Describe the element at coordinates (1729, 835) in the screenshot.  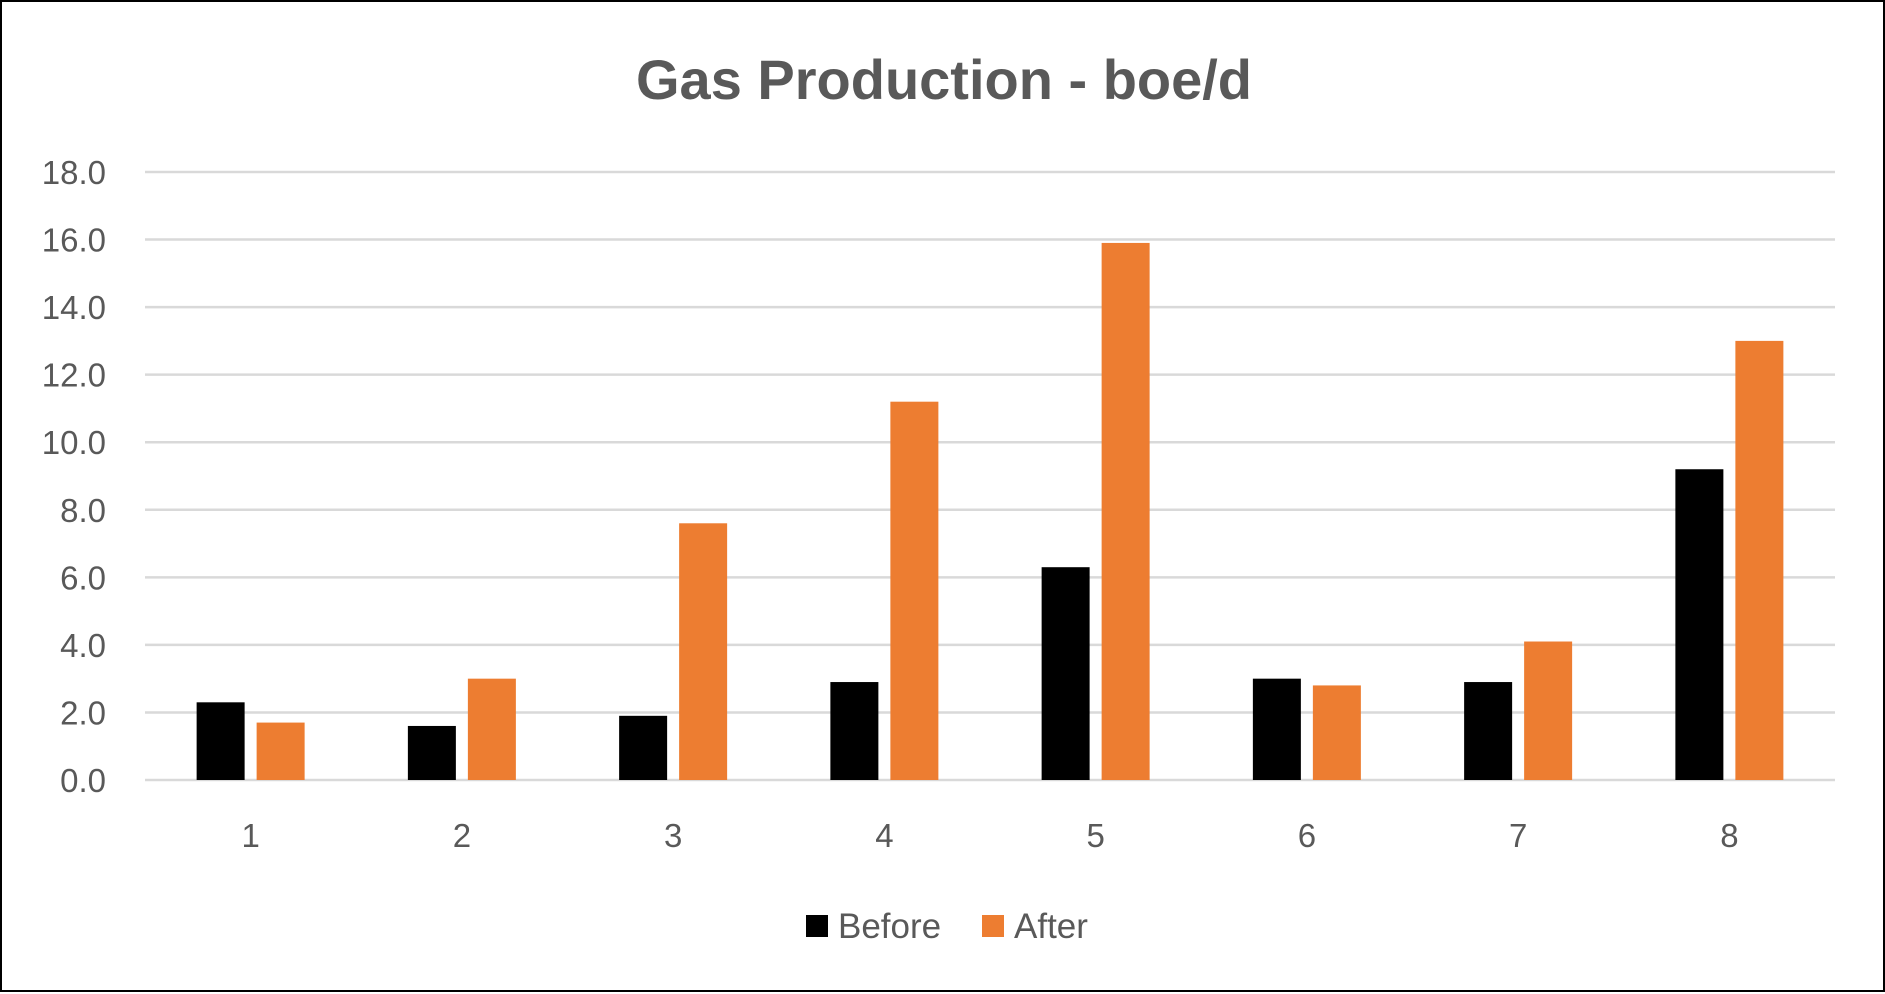
I see `x-tick-label: 8` at that location.